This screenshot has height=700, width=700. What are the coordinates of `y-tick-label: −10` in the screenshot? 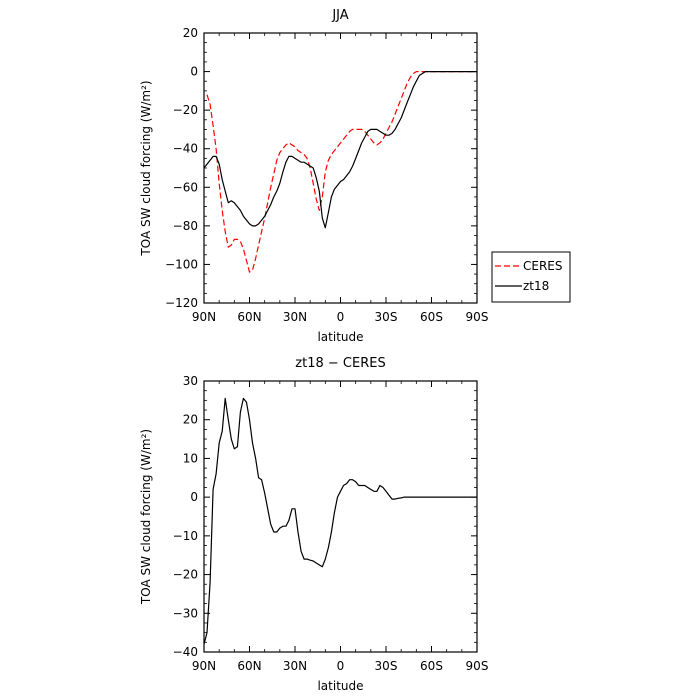 It's located at (185, 536).